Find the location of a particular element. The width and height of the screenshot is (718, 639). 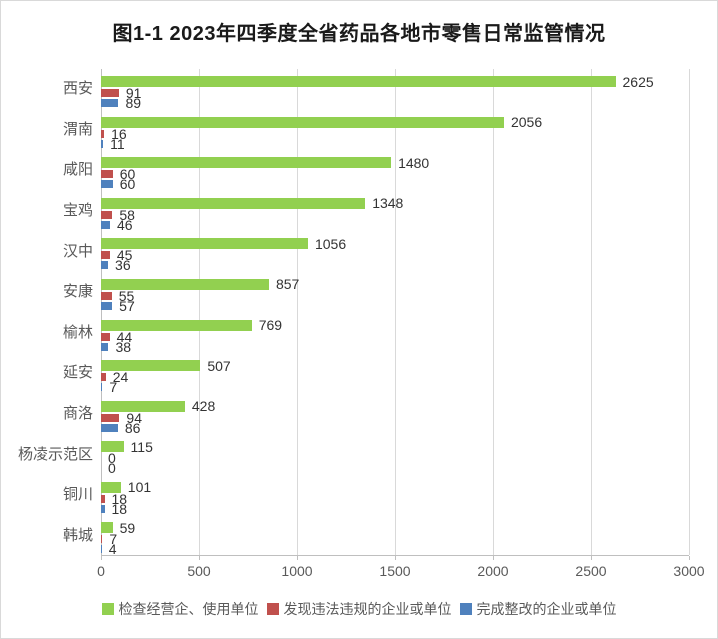

y-axis-line is located at coordinates (101, 312).